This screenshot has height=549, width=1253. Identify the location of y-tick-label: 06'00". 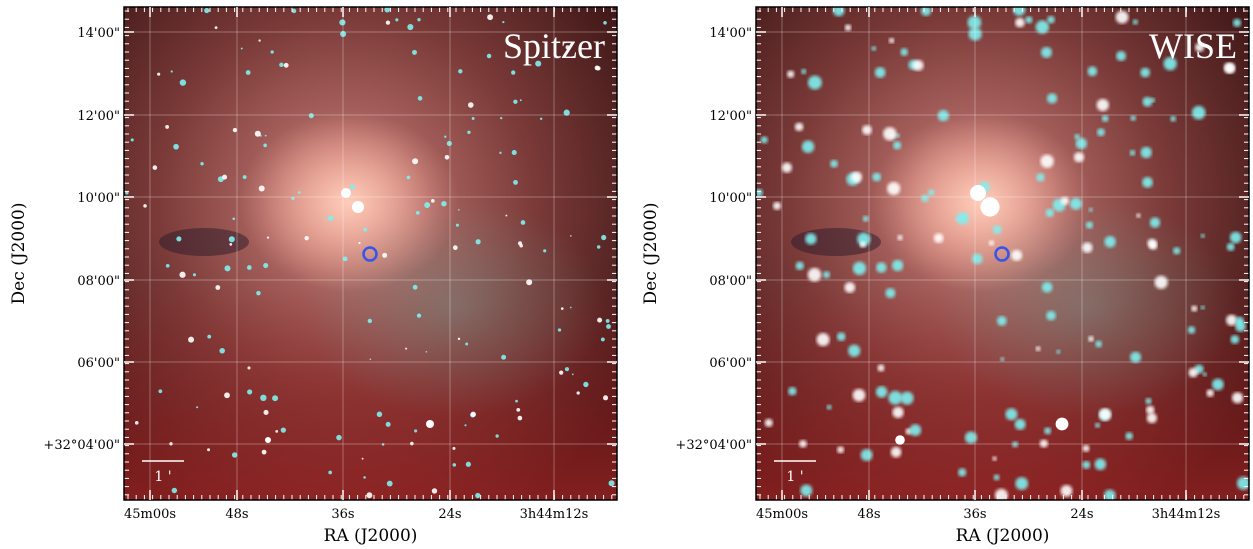
(730, 363).